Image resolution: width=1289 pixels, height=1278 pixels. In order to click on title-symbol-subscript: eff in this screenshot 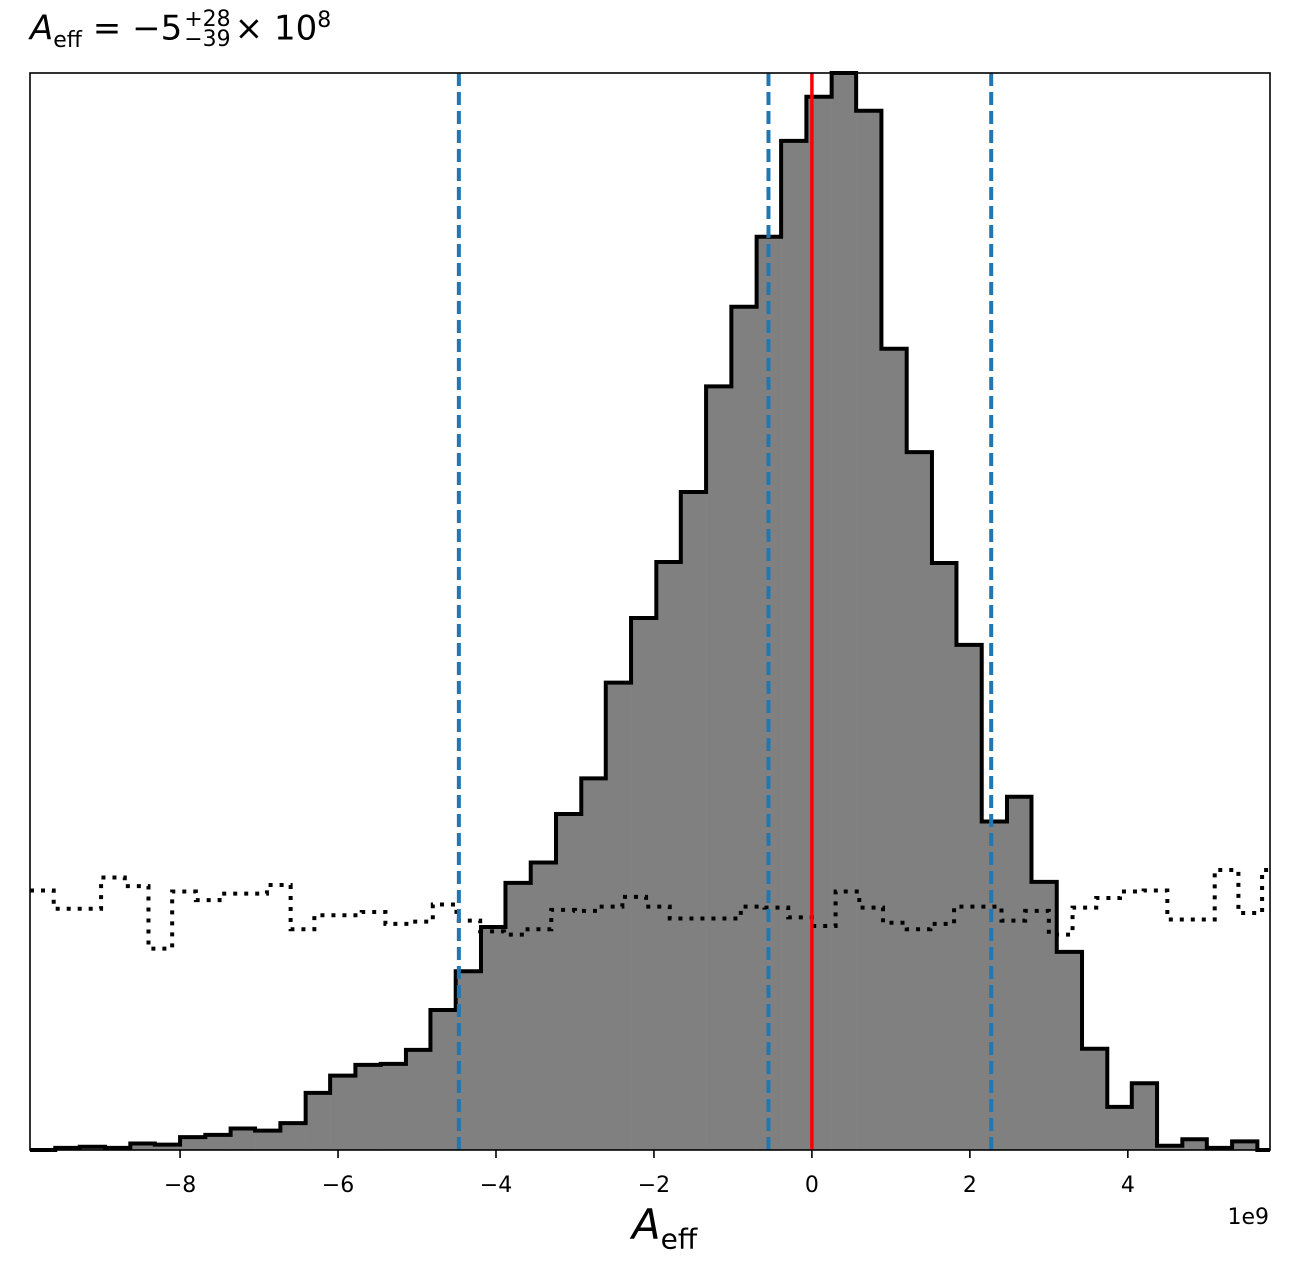, I will do `click(67, 41)`.